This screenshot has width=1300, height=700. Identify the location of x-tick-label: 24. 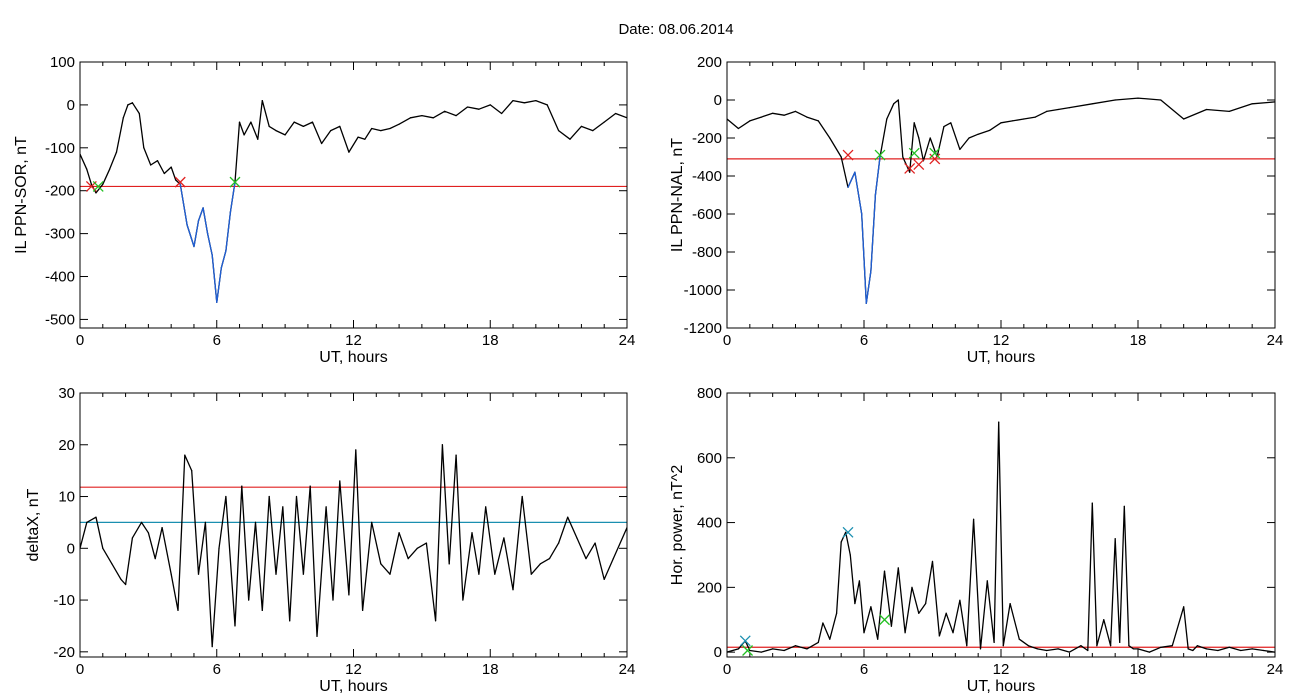
(627, 669).